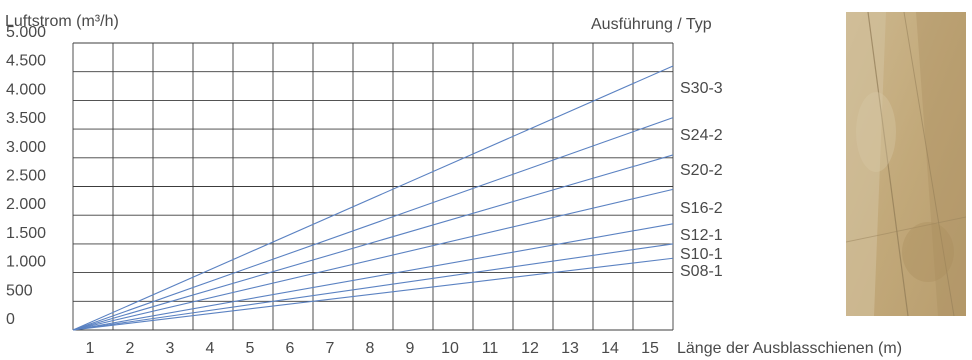  What do you see at coordinates (450, 348) in the screenshot?
I see `x-tick-label: 10` at bounding box center [450, 348].